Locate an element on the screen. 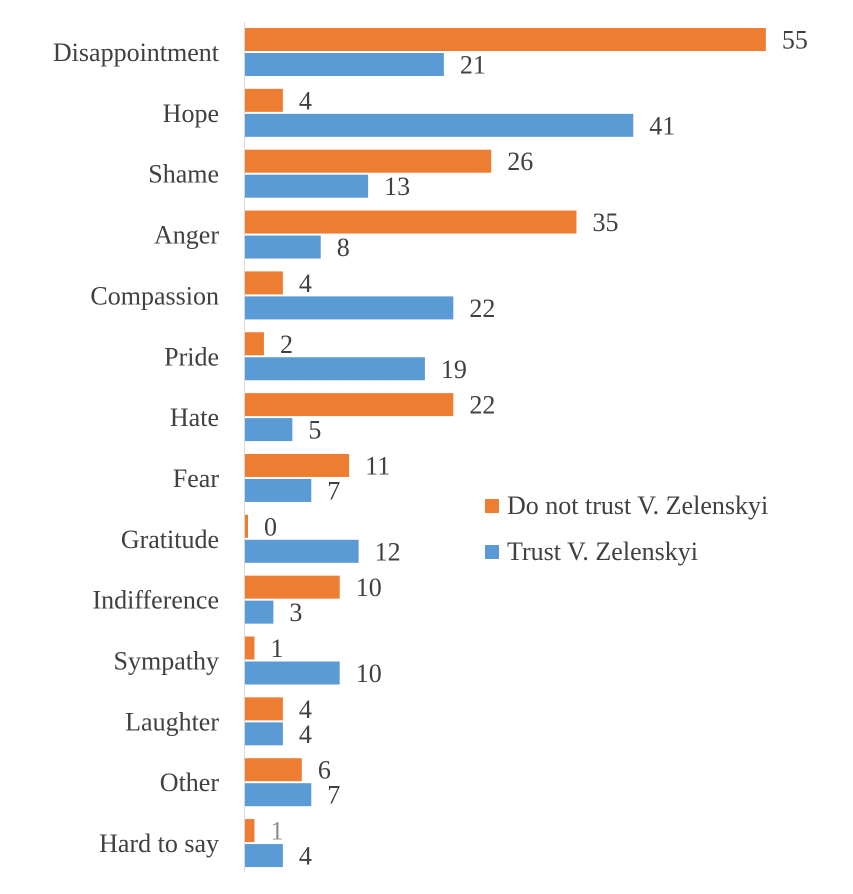 The width and height of the screenshot is (853, 894). data-label-trust-v-zelenskyi-disappointment: 21 is located at coordinates (473, 65).